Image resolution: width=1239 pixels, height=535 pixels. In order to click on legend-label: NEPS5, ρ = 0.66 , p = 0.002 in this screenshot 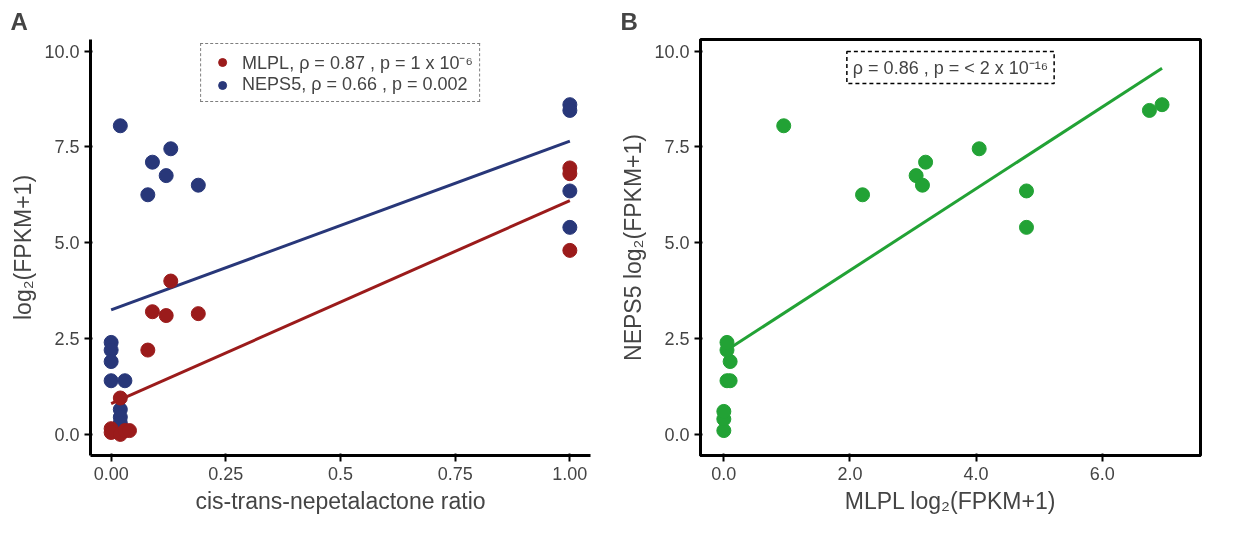, I will do `click(355, 84)`.